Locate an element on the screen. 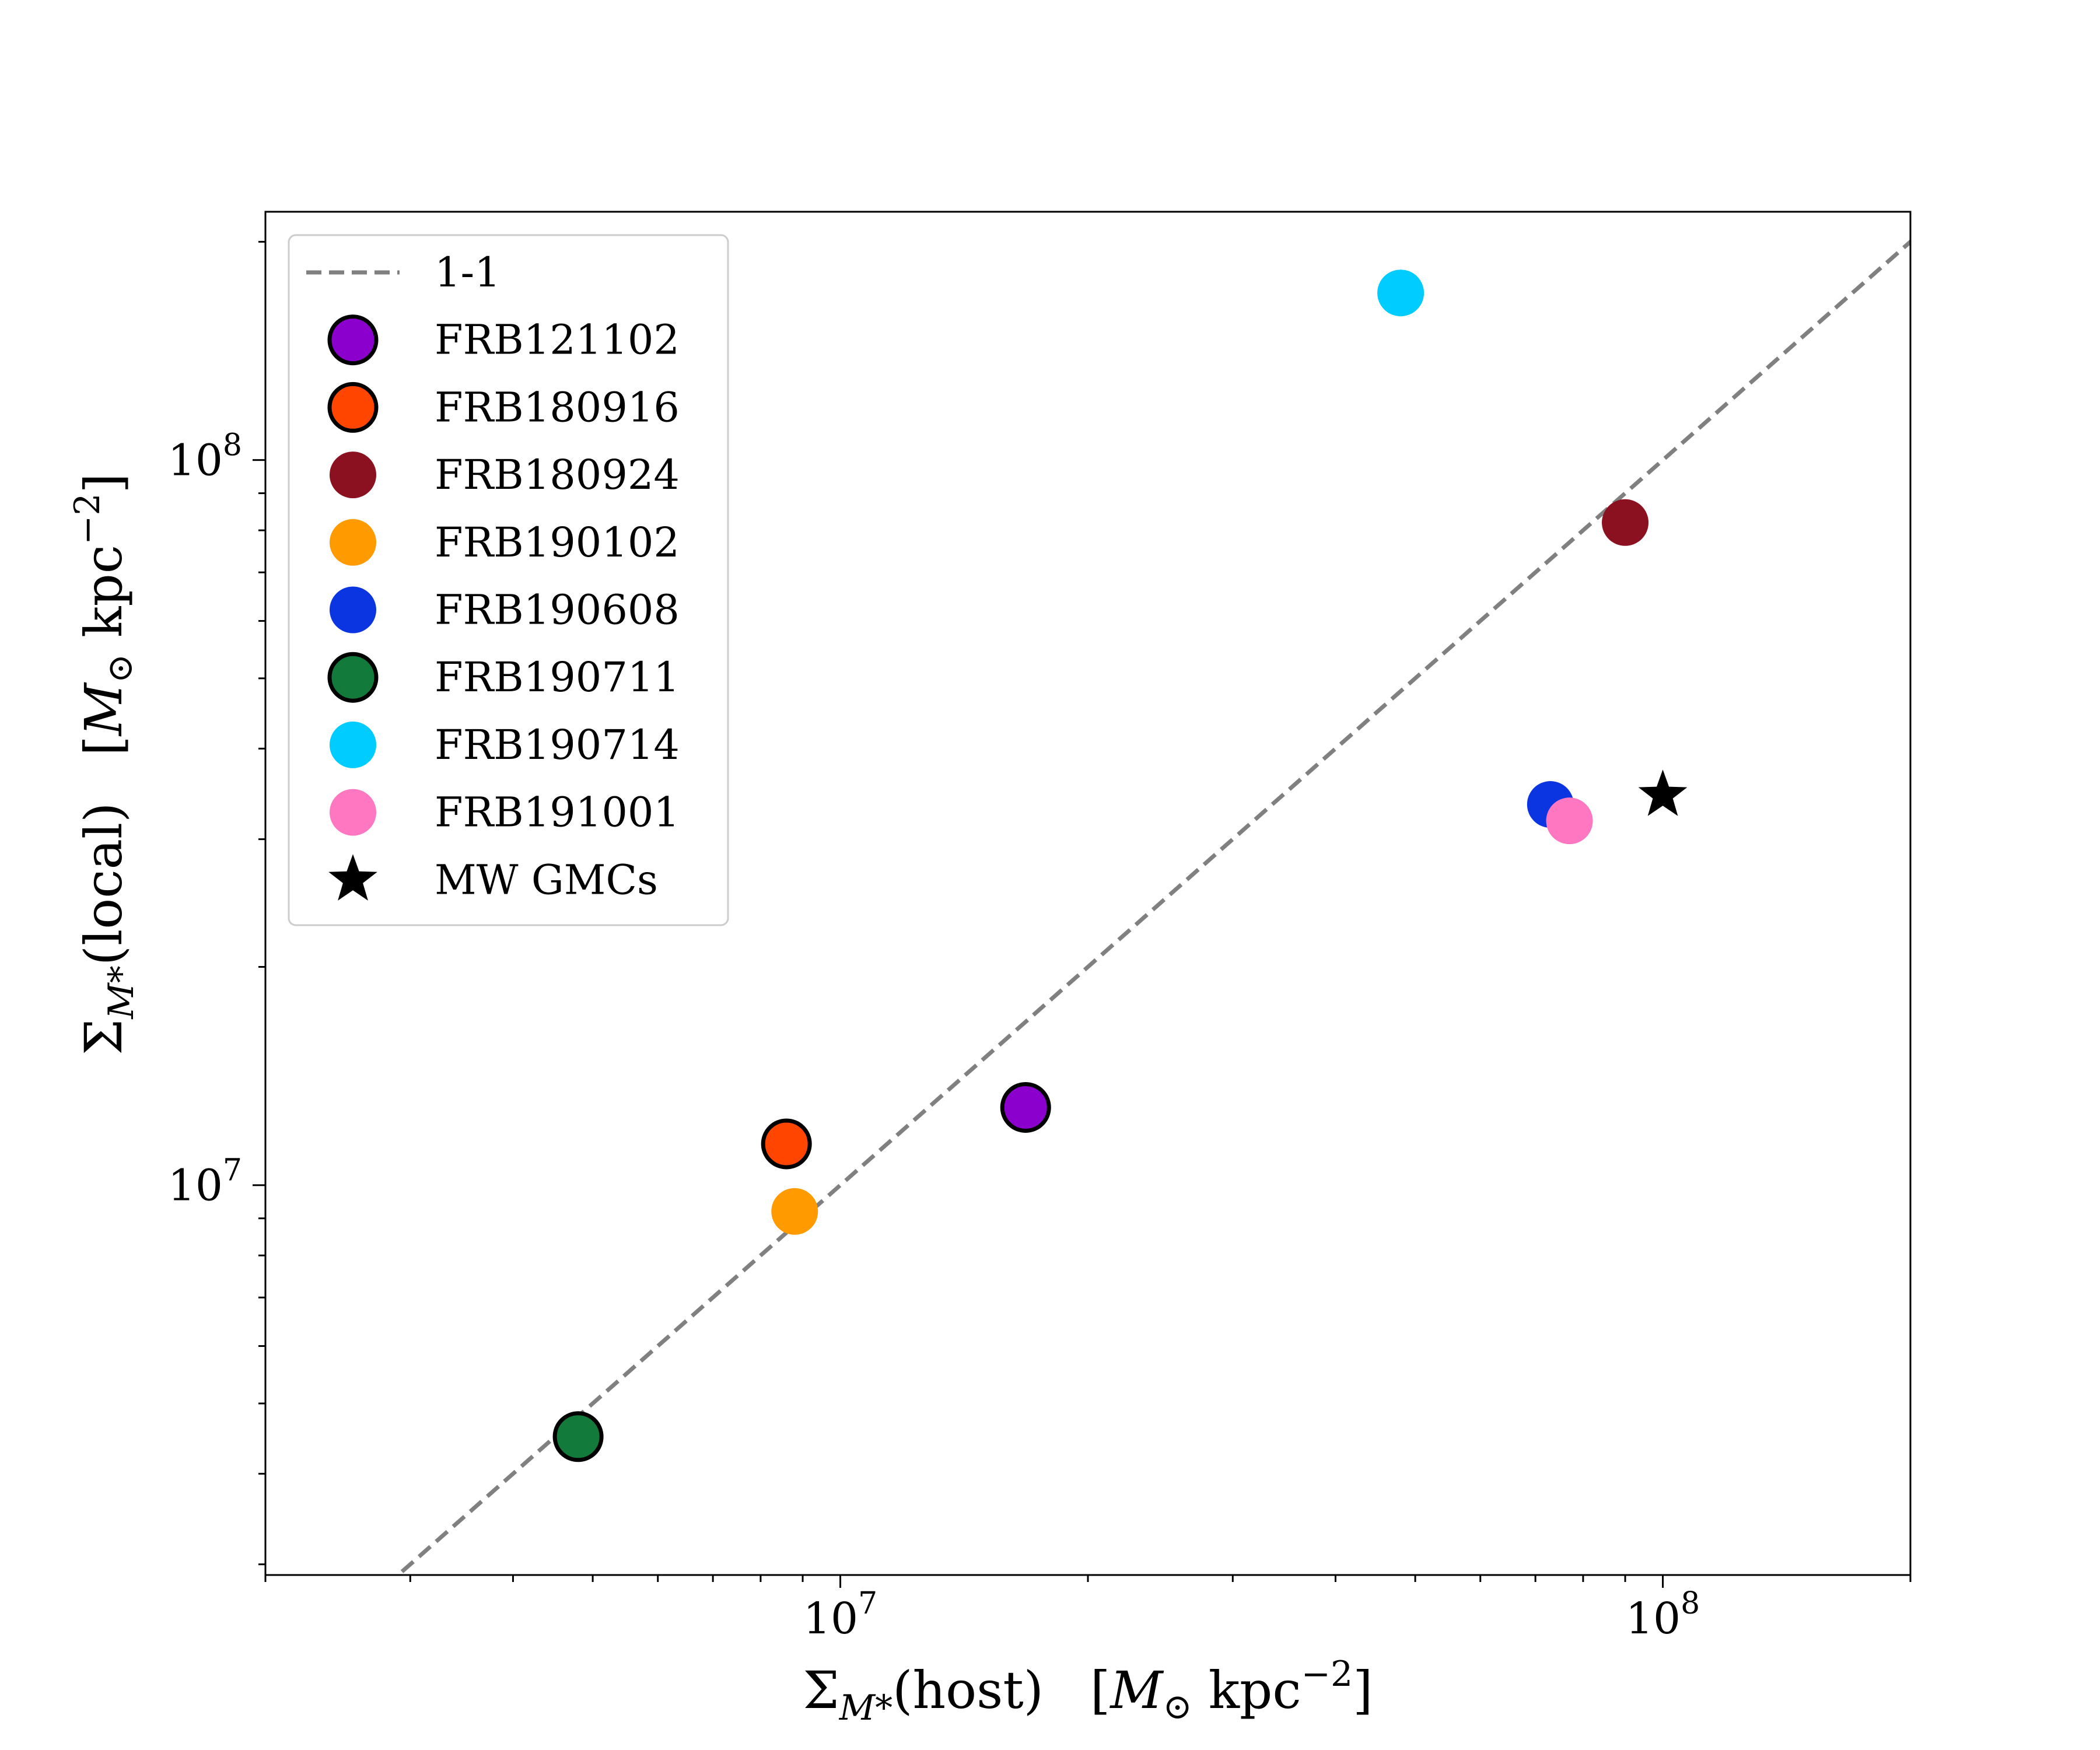 This screenshot has height=1750, width=2100. y-tick-label: 10⁷ is located at coordinates (205, 1182).